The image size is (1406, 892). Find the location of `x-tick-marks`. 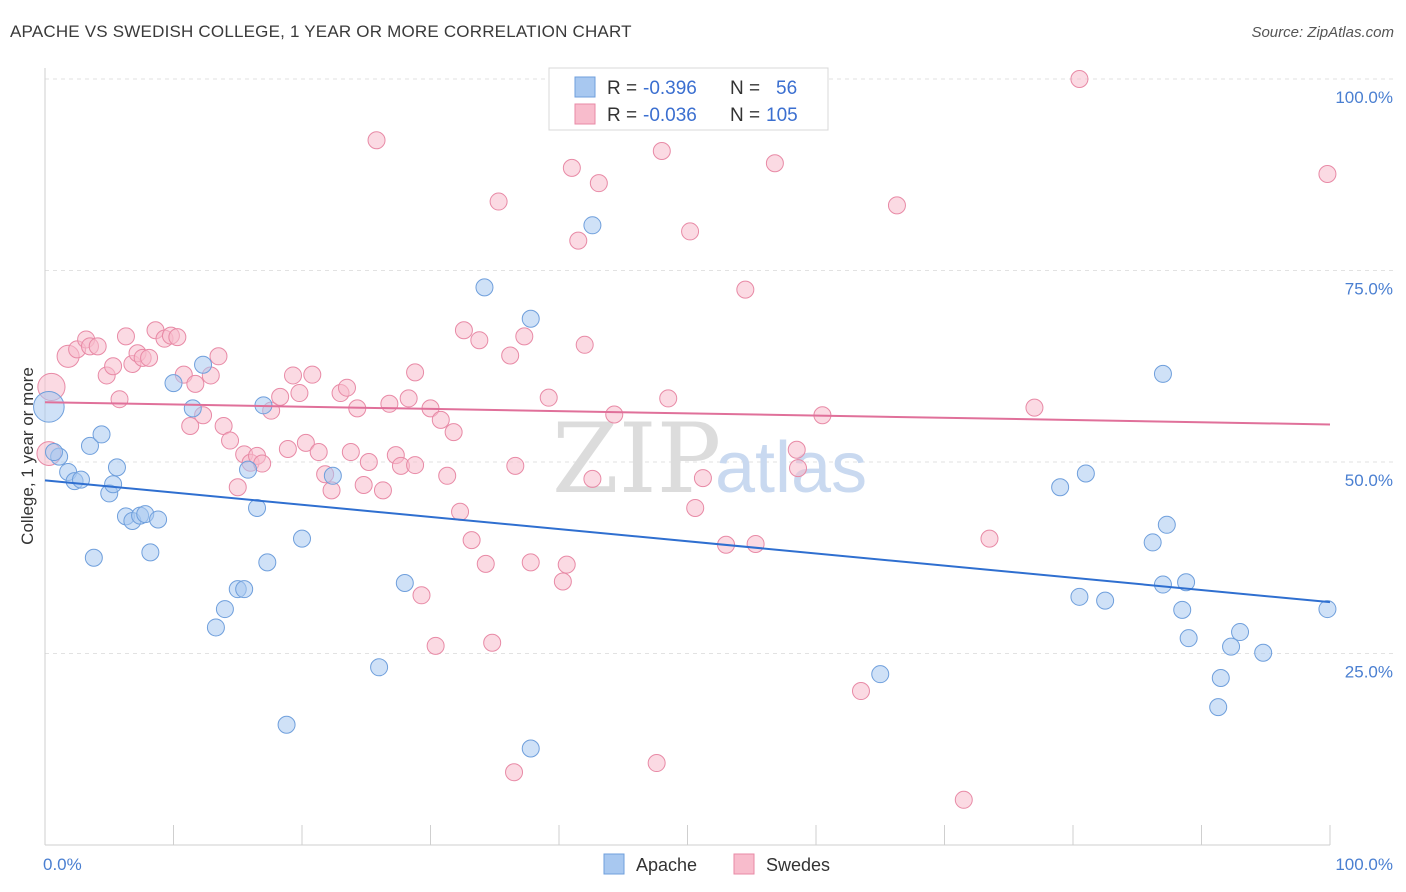

x-tick-marks is located at coordinates (687, 835).